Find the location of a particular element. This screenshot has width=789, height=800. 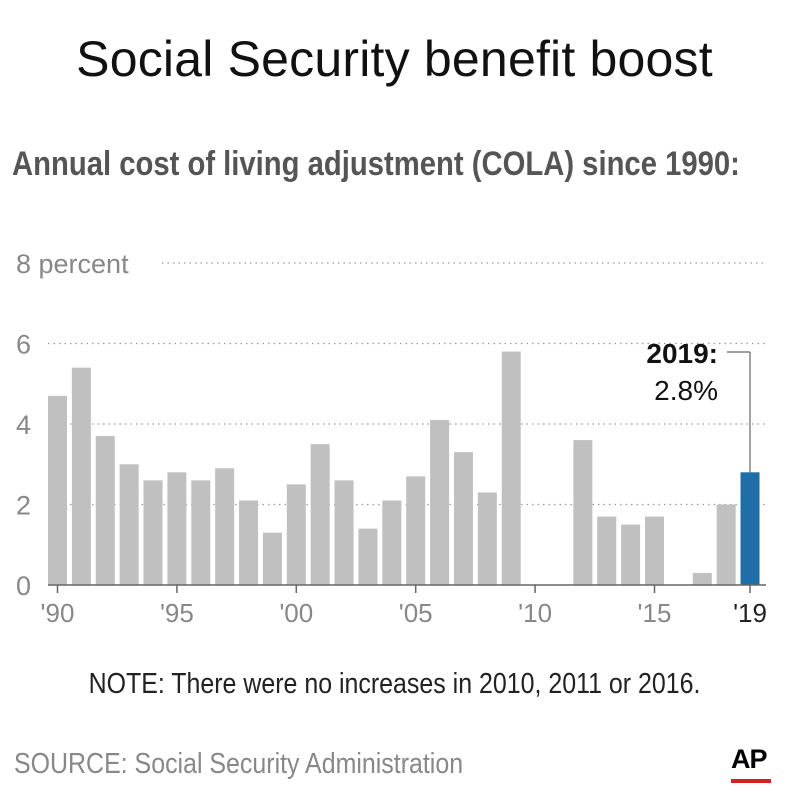

x-tick-label: '15 is located at coordinates (655, 613).